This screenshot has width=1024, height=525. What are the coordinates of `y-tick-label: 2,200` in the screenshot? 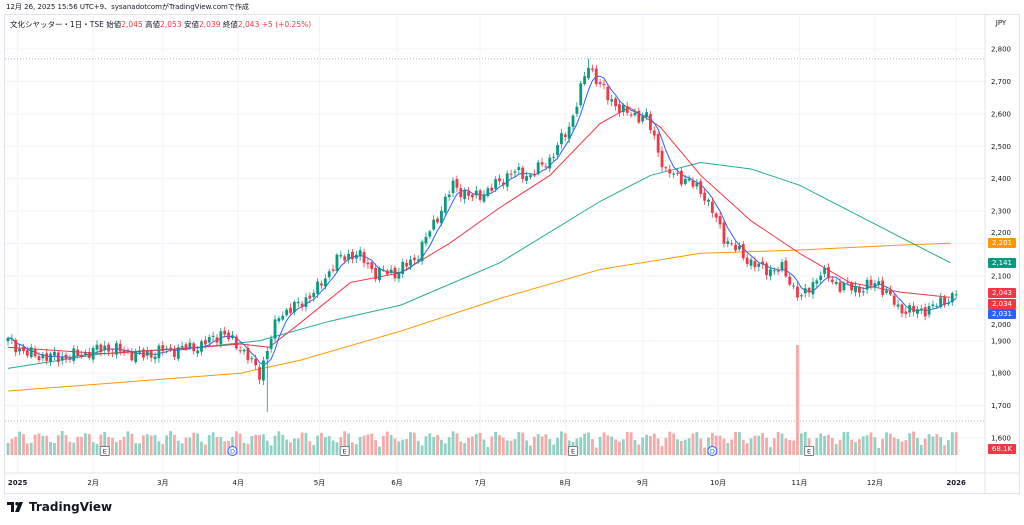 It's located at (1001, 233).